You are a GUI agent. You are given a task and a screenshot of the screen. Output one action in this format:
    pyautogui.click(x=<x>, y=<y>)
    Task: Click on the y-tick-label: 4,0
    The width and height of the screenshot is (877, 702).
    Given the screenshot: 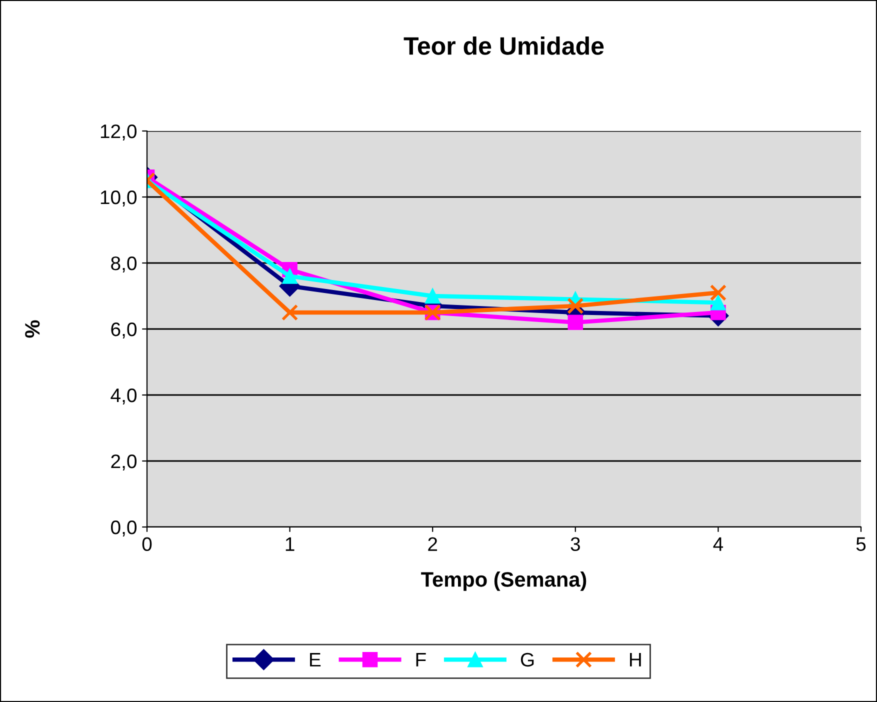 What is the action you would take?
    pyautogui.click(x=123, y=396)
    